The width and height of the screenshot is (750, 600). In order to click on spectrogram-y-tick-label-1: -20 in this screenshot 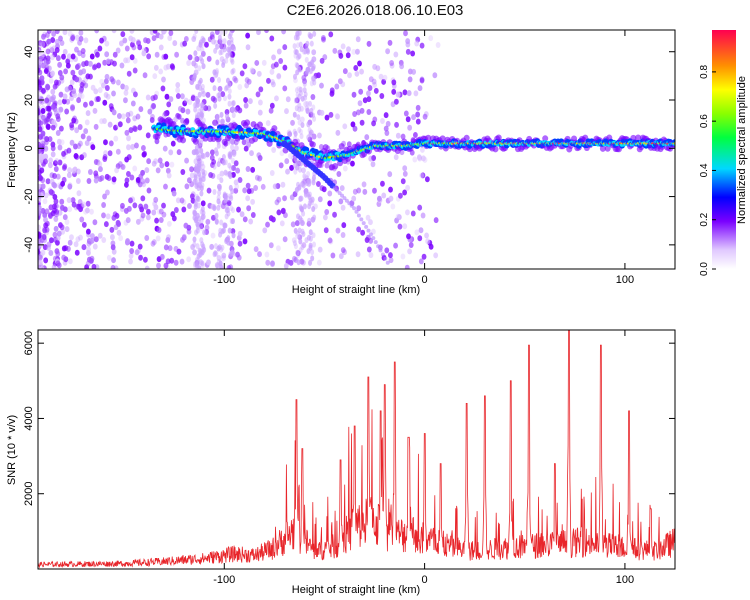, I will do `click(29, 197)`.